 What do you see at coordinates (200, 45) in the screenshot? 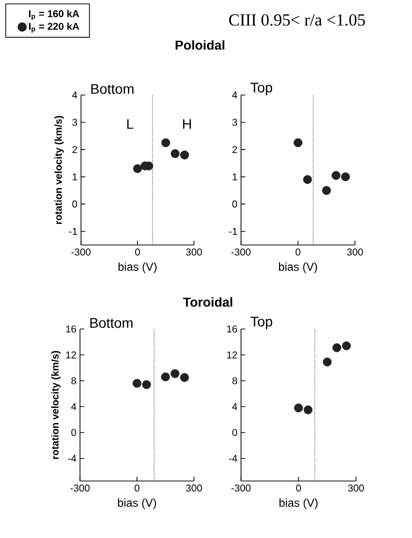
I see `chart-subtitle: Poloidal` at bounding box center [200, 45].